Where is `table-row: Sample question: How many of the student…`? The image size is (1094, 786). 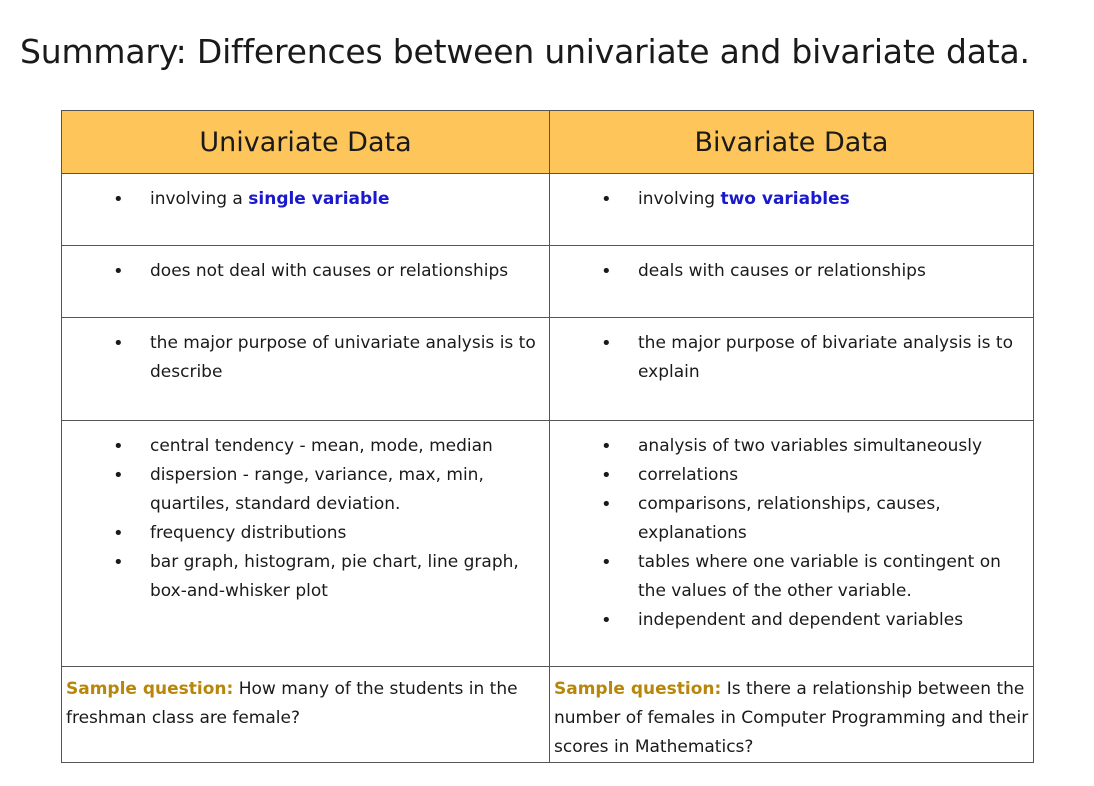
table-row: Sample question: How many of the student… is located at coordinates (547, 714).